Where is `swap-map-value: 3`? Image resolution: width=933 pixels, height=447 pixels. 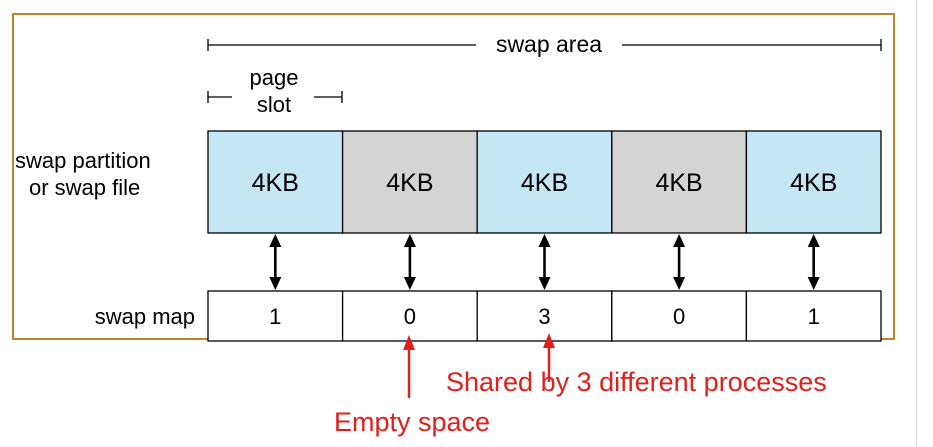
swap-map-value: 3 is located at coordinates (544, 316).